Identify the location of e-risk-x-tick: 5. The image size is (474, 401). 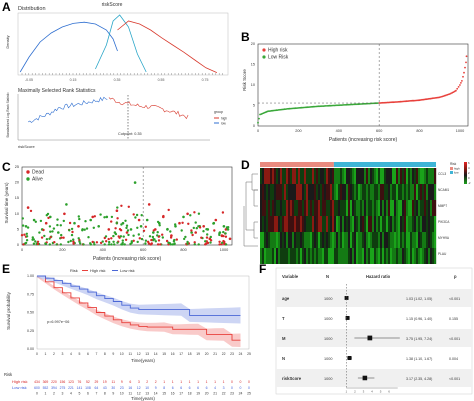
(79, 394).